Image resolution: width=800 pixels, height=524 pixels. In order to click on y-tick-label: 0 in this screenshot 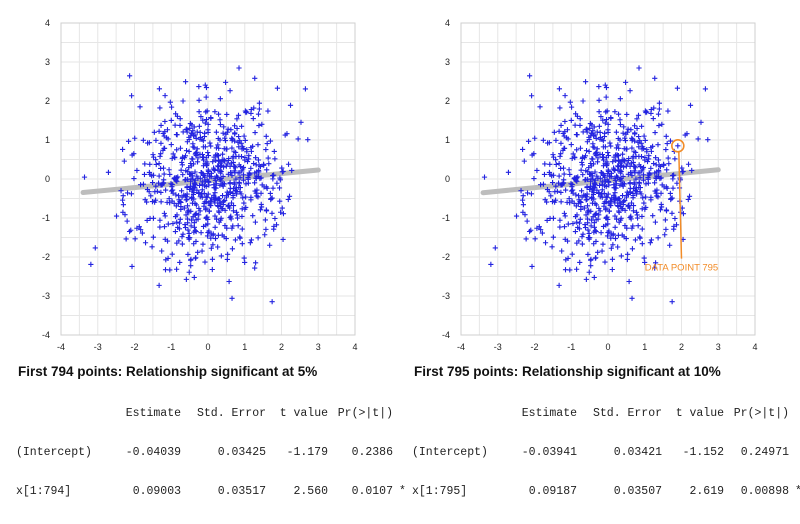, I will do `click(47, 179)`.